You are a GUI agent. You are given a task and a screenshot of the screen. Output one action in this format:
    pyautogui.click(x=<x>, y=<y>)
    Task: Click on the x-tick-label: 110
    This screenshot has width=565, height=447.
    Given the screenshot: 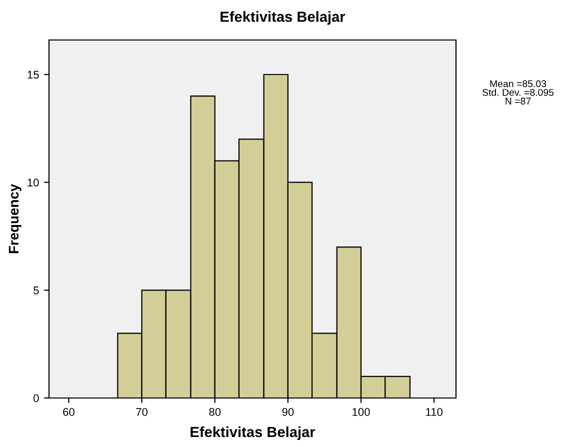 What is the action you would take?
    pyautogui.click(x=434, y=412)
    